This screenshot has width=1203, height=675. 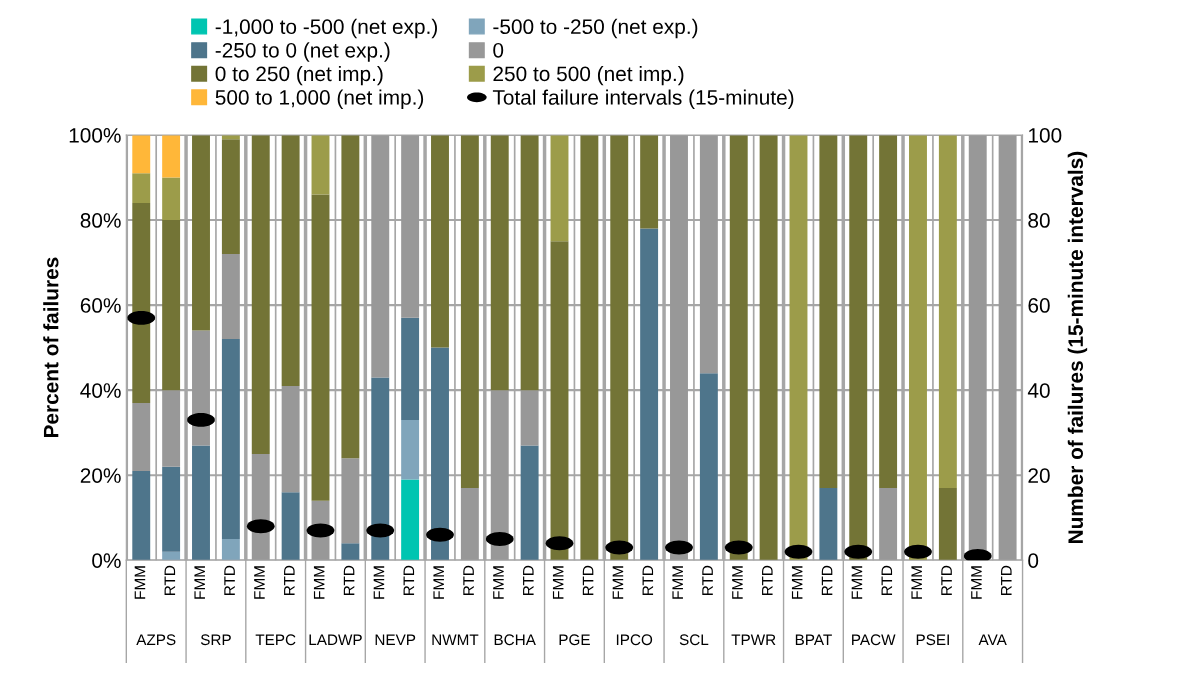 I want to click on y2-tick-label: 40, so click(x=1038, y=390).